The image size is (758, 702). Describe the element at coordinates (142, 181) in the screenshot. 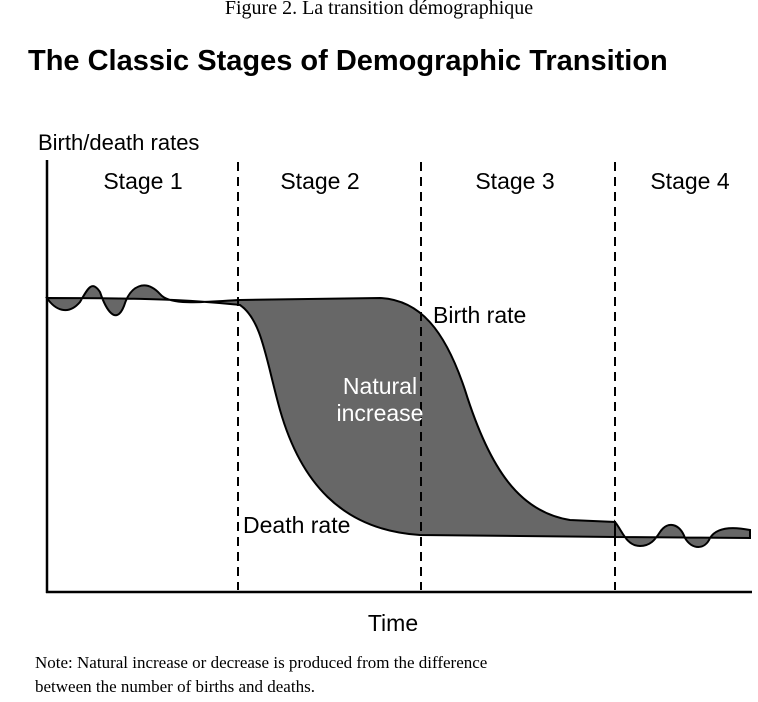

I see `stage-label: Stage 1` at that location.